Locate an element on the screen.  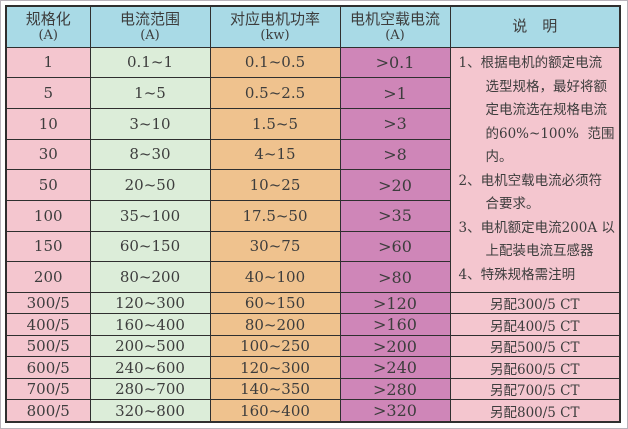
cell-no-load-current: >20 is located at coordinates (395, 185).